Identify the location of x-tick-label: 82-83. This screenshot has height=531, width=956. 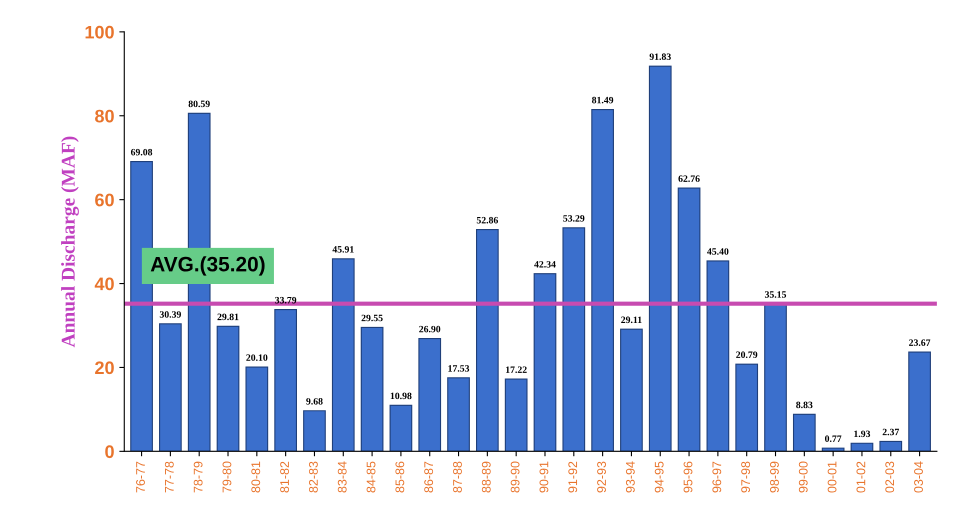
(313, 477).